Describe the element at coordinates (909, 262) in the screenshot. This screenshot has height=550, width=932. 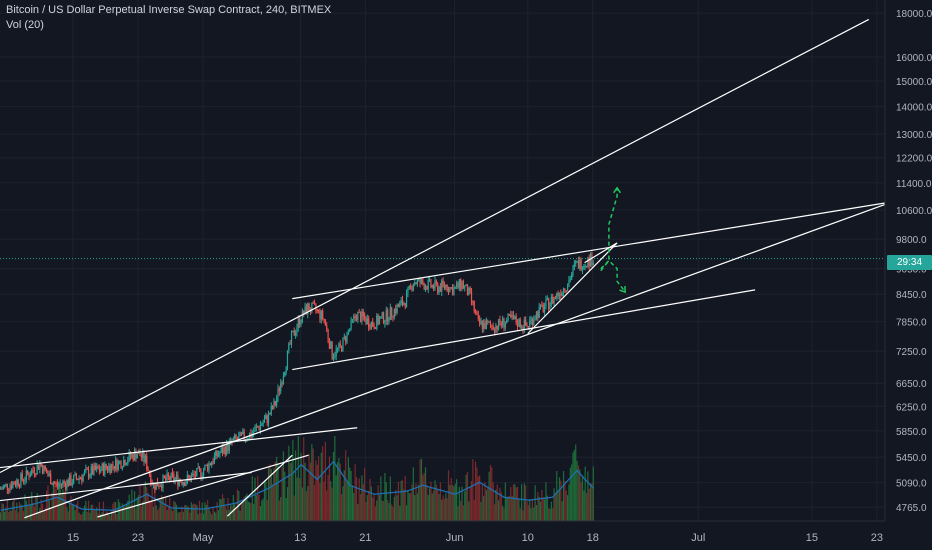
I see `last-price-tag: 29:34` at that location.